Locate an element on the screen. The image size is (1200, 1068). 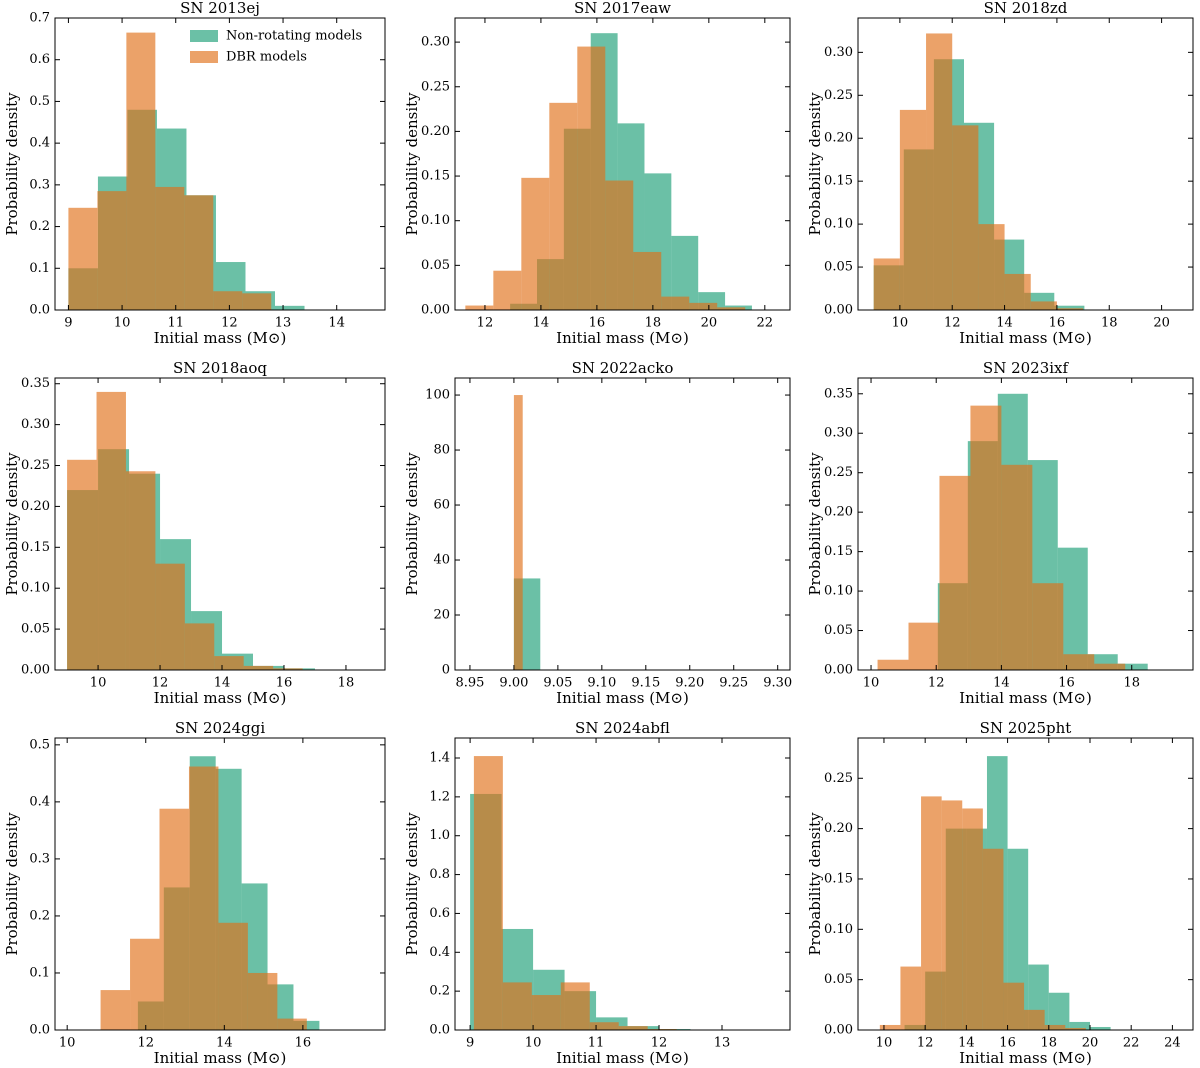
x-tick-label: 9 is located at coordinates (68, 323).